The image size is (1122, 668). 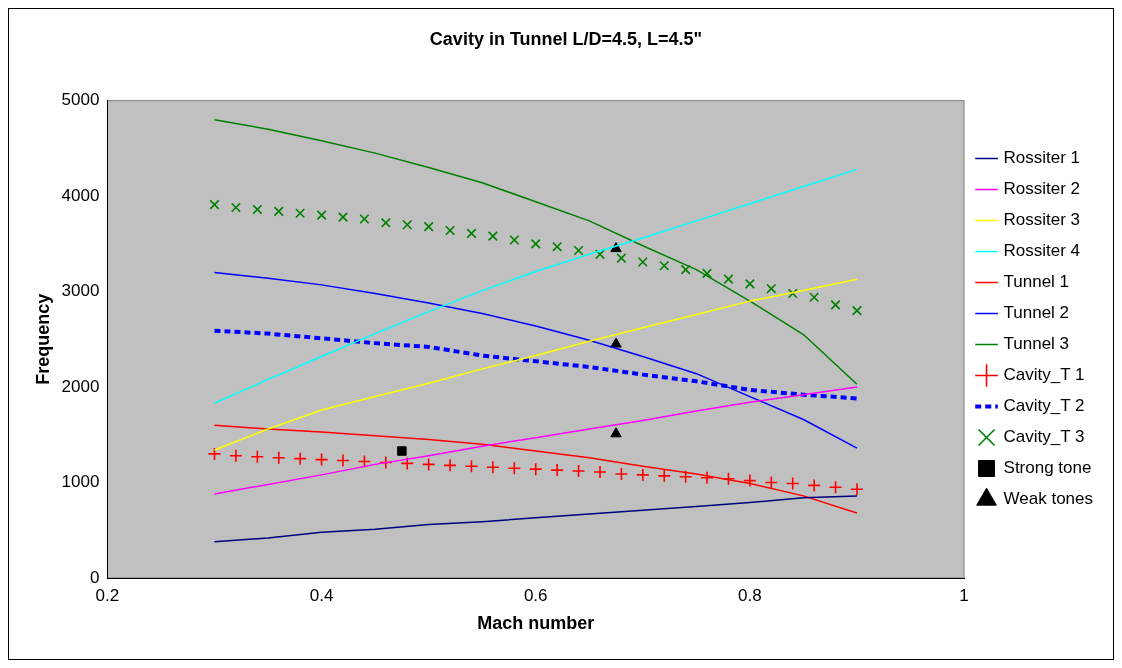 What do you see at coordinates (1042, 158) in the screenshot?
I see `legend-label: Rossiter 1` at bounding box center [1042, 158].